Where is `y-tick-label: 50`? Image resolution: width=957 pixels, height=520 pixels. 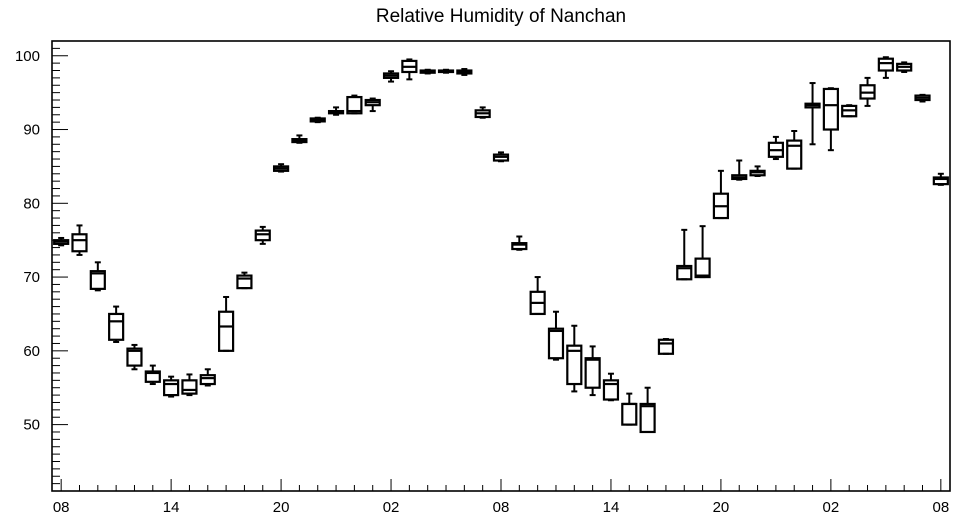
y-tick-label: 50 is located at coordinates (31, 425).